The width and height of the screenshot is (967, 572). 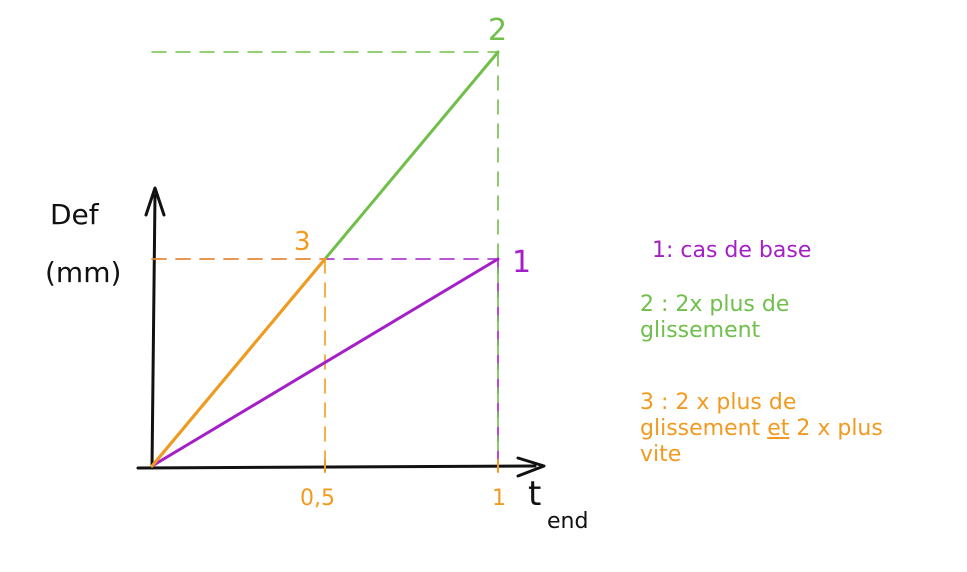 What do you see at coordinates (317, 498) in the screenshot?
I see `x-tick-label-0-5: 0,5` at bounding box center [317, 498].